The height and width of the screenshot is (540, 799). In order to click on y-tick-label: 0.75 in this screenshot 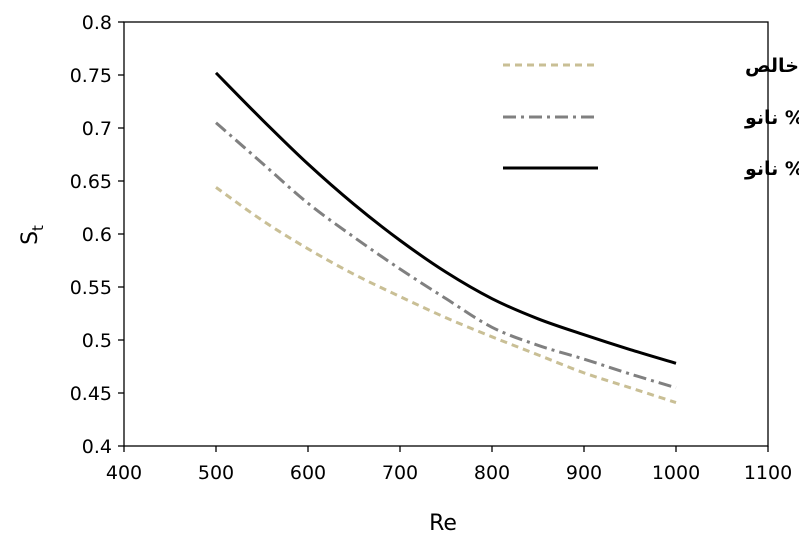, I will do `click(91, 76)`.